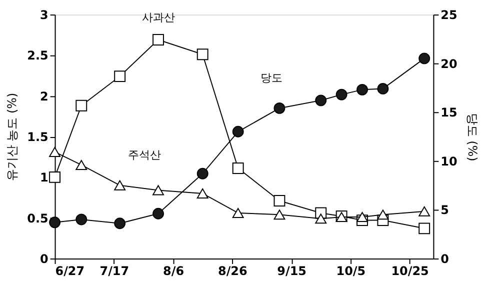 This screenshot has width=483, height=289. Describe the element at coordinates (444, 259) in the screenshot. I see `y2-tick-label: 0` at that location.